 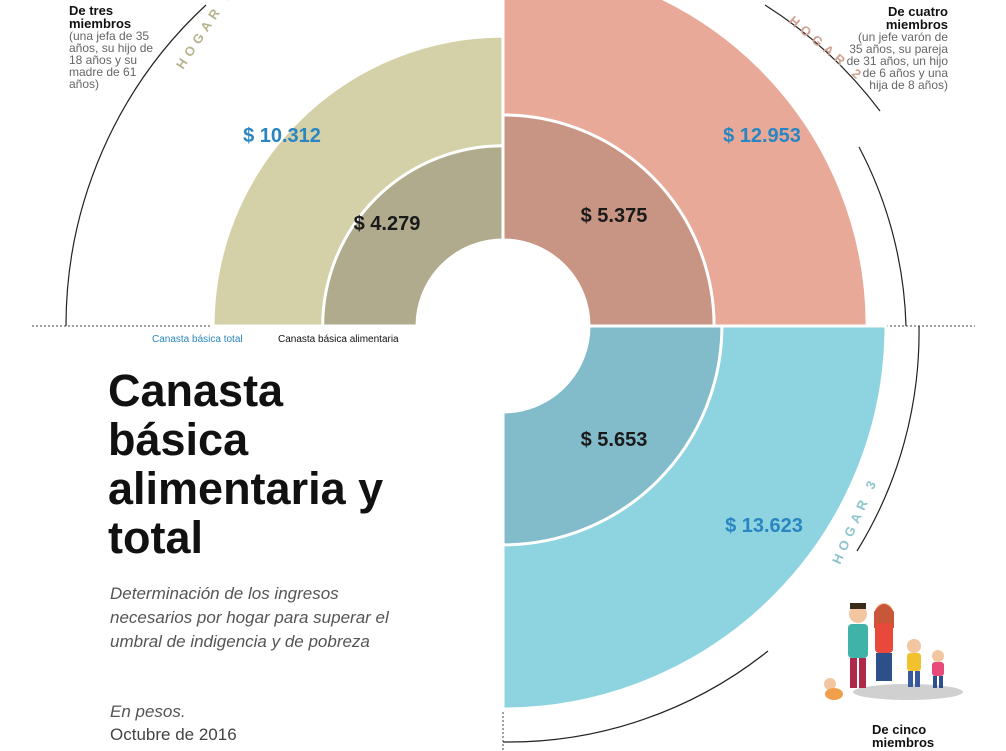 What do you see at coordinates (614, 440) in the screenshot?
I see `hogar-3-food-label: $ 5.653` at bounding box center [614, 440].